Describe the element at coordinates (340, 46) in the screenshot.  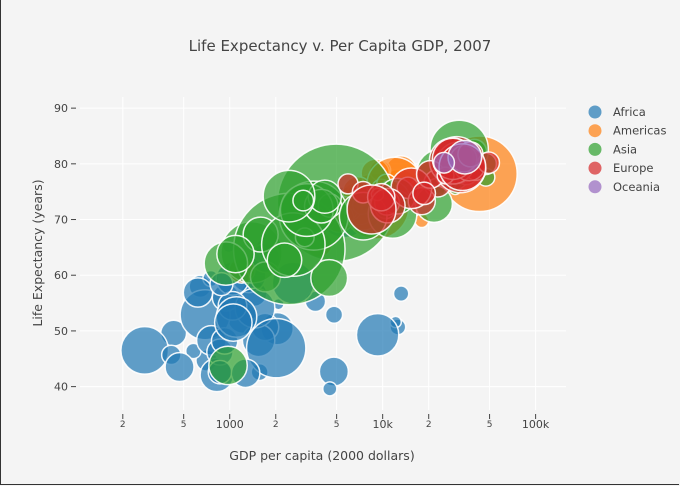
I see `chart-title: Life Expectancy v. Per Capita GDP, 2007` at that location.